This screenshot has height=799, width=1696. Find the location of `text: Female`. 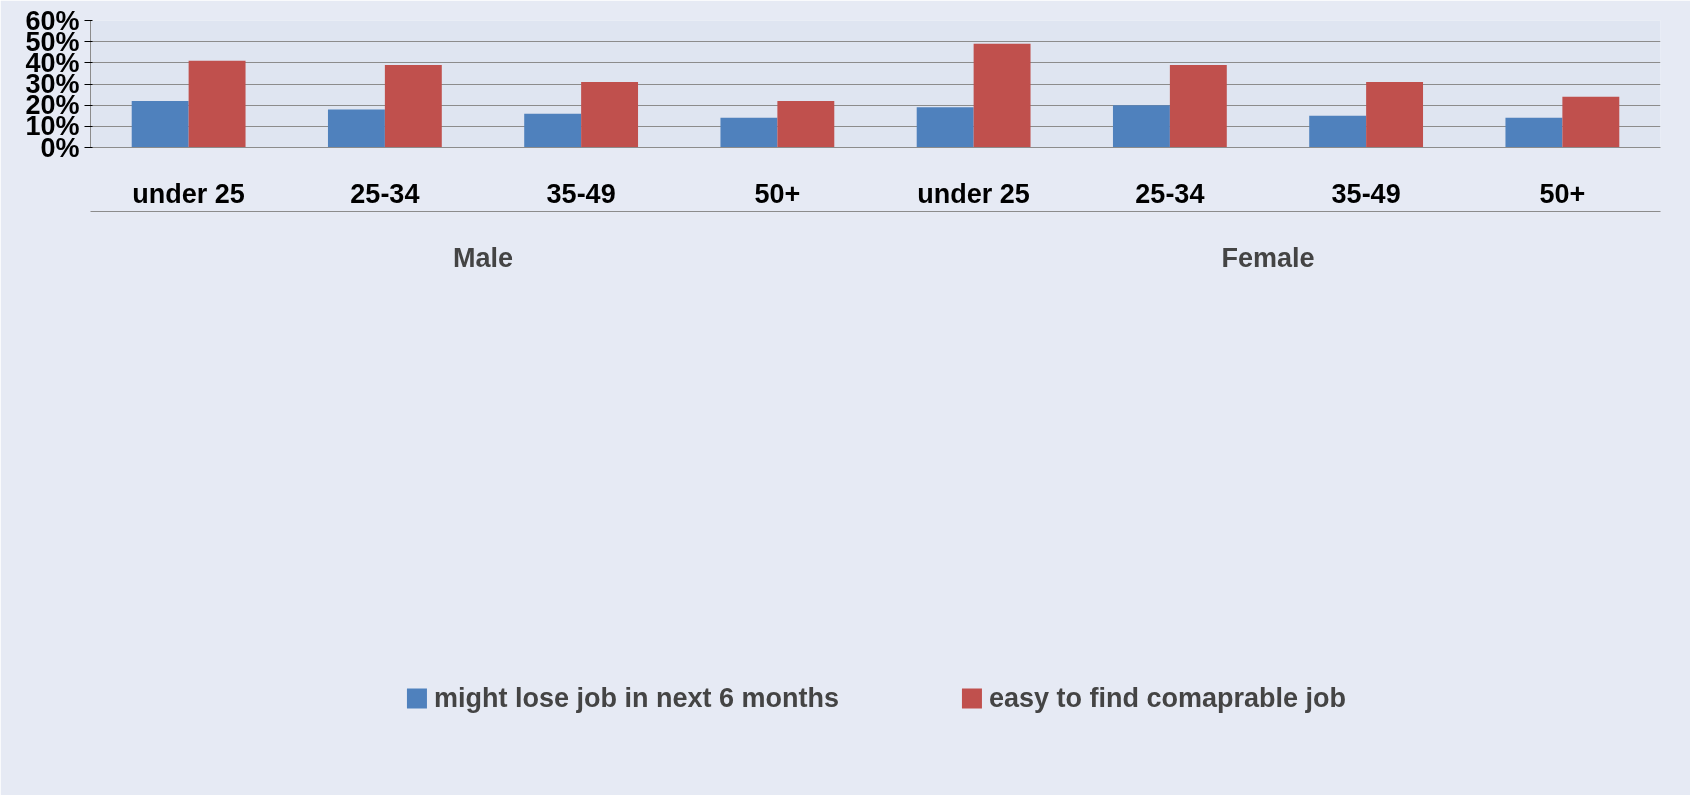

text: Female is located at coordinates (1268, 257).